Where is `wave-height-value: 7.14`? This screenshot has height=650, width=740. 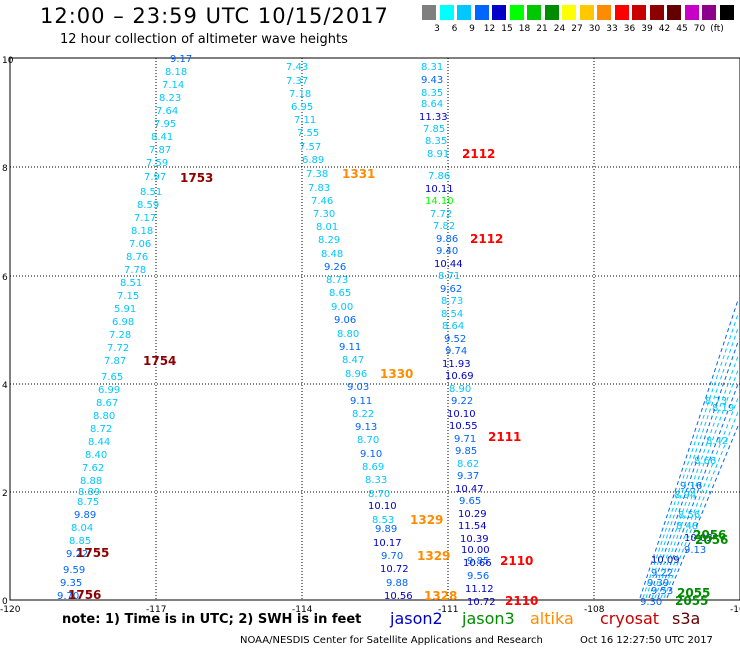
wave-height-value: 7.14 is located at coordinates (173, 85).